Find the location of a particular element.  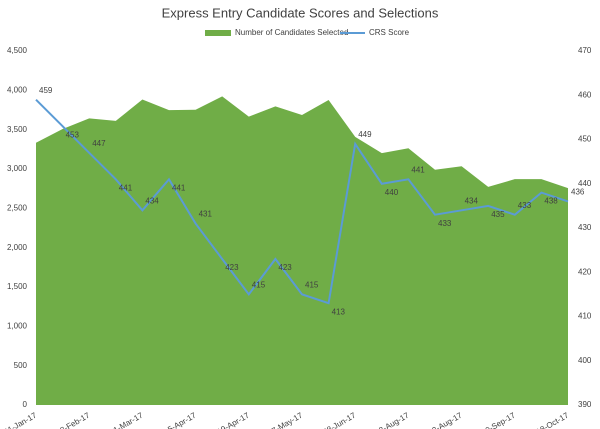

y-tick-label: 1,000 is located at coordinates (17, 325).